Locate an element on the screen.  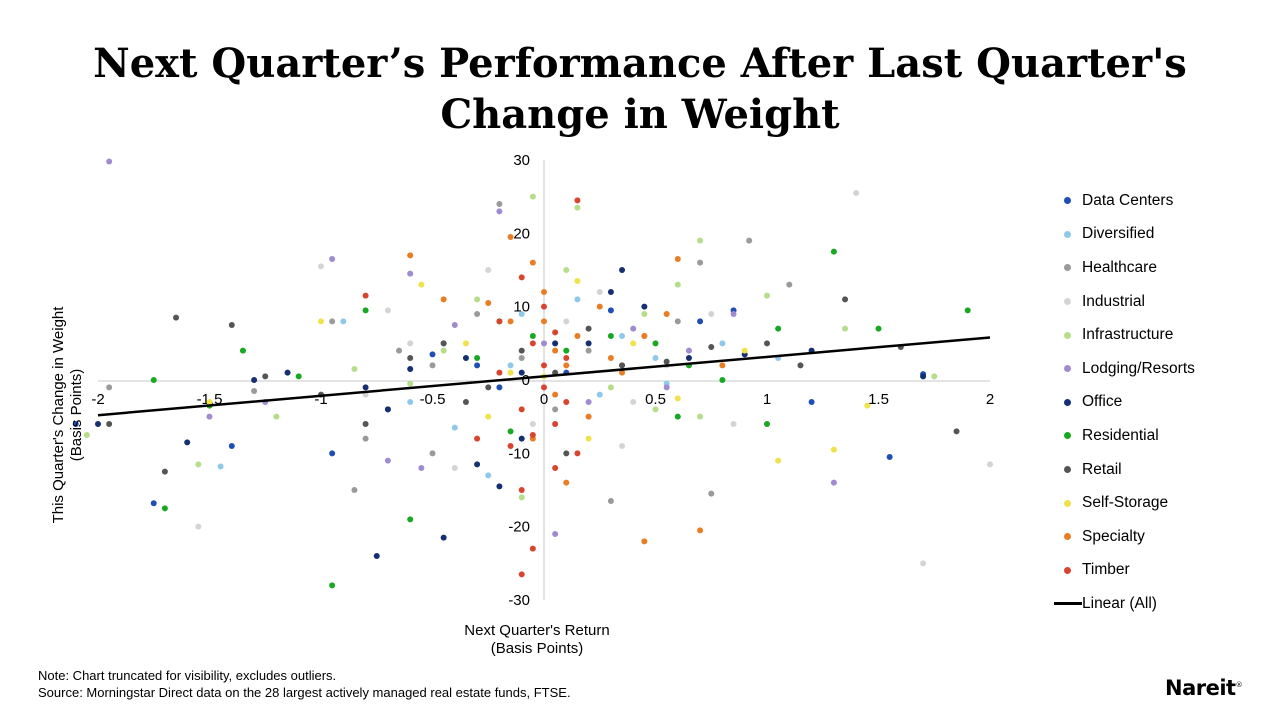
legend-label: Diversified is located at coordinates (1118, 234).